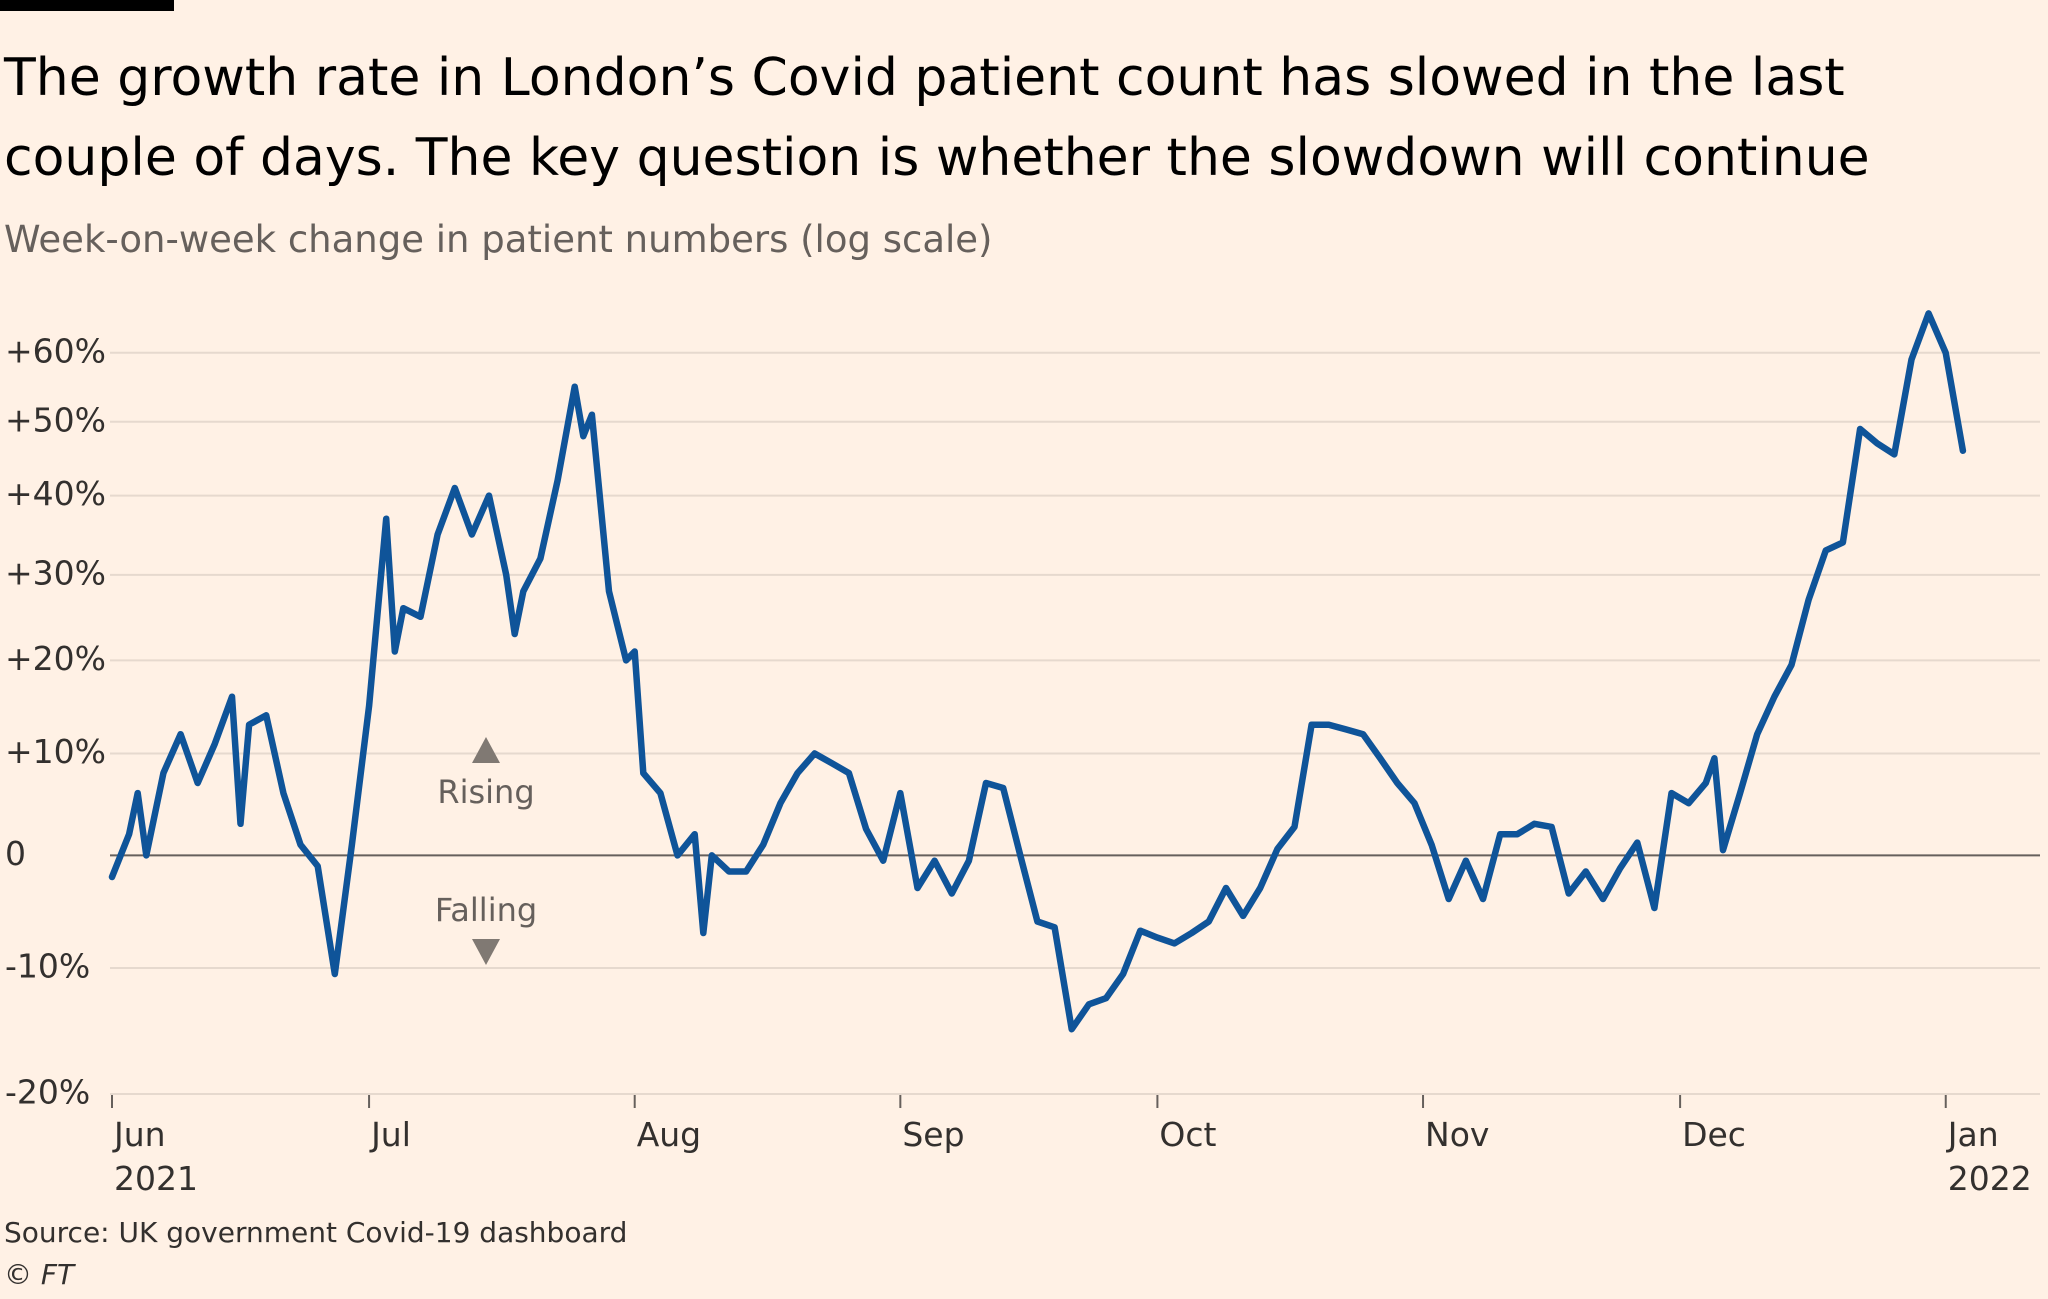 This screenshot has height=1299, width=2048. What do you see at coordinates (15, 853) in the screenshot?
I see `y-tick-label: 0` at bounding box center [15, 853].